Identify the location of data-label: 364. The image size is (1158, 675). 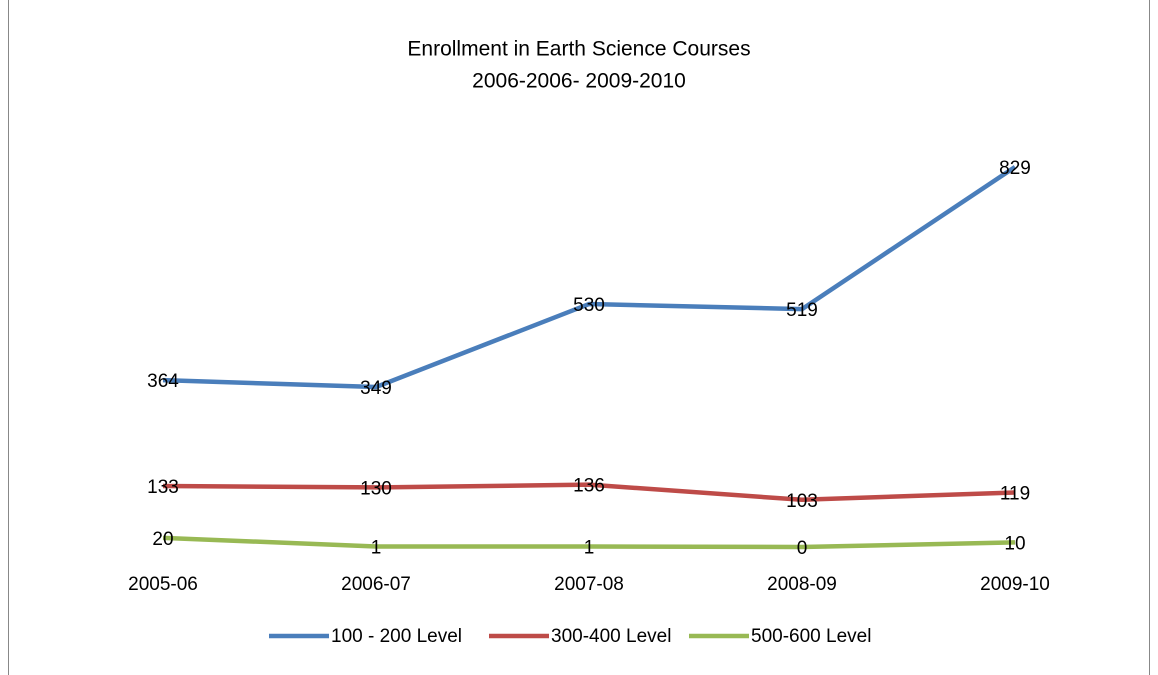
(163, 381).